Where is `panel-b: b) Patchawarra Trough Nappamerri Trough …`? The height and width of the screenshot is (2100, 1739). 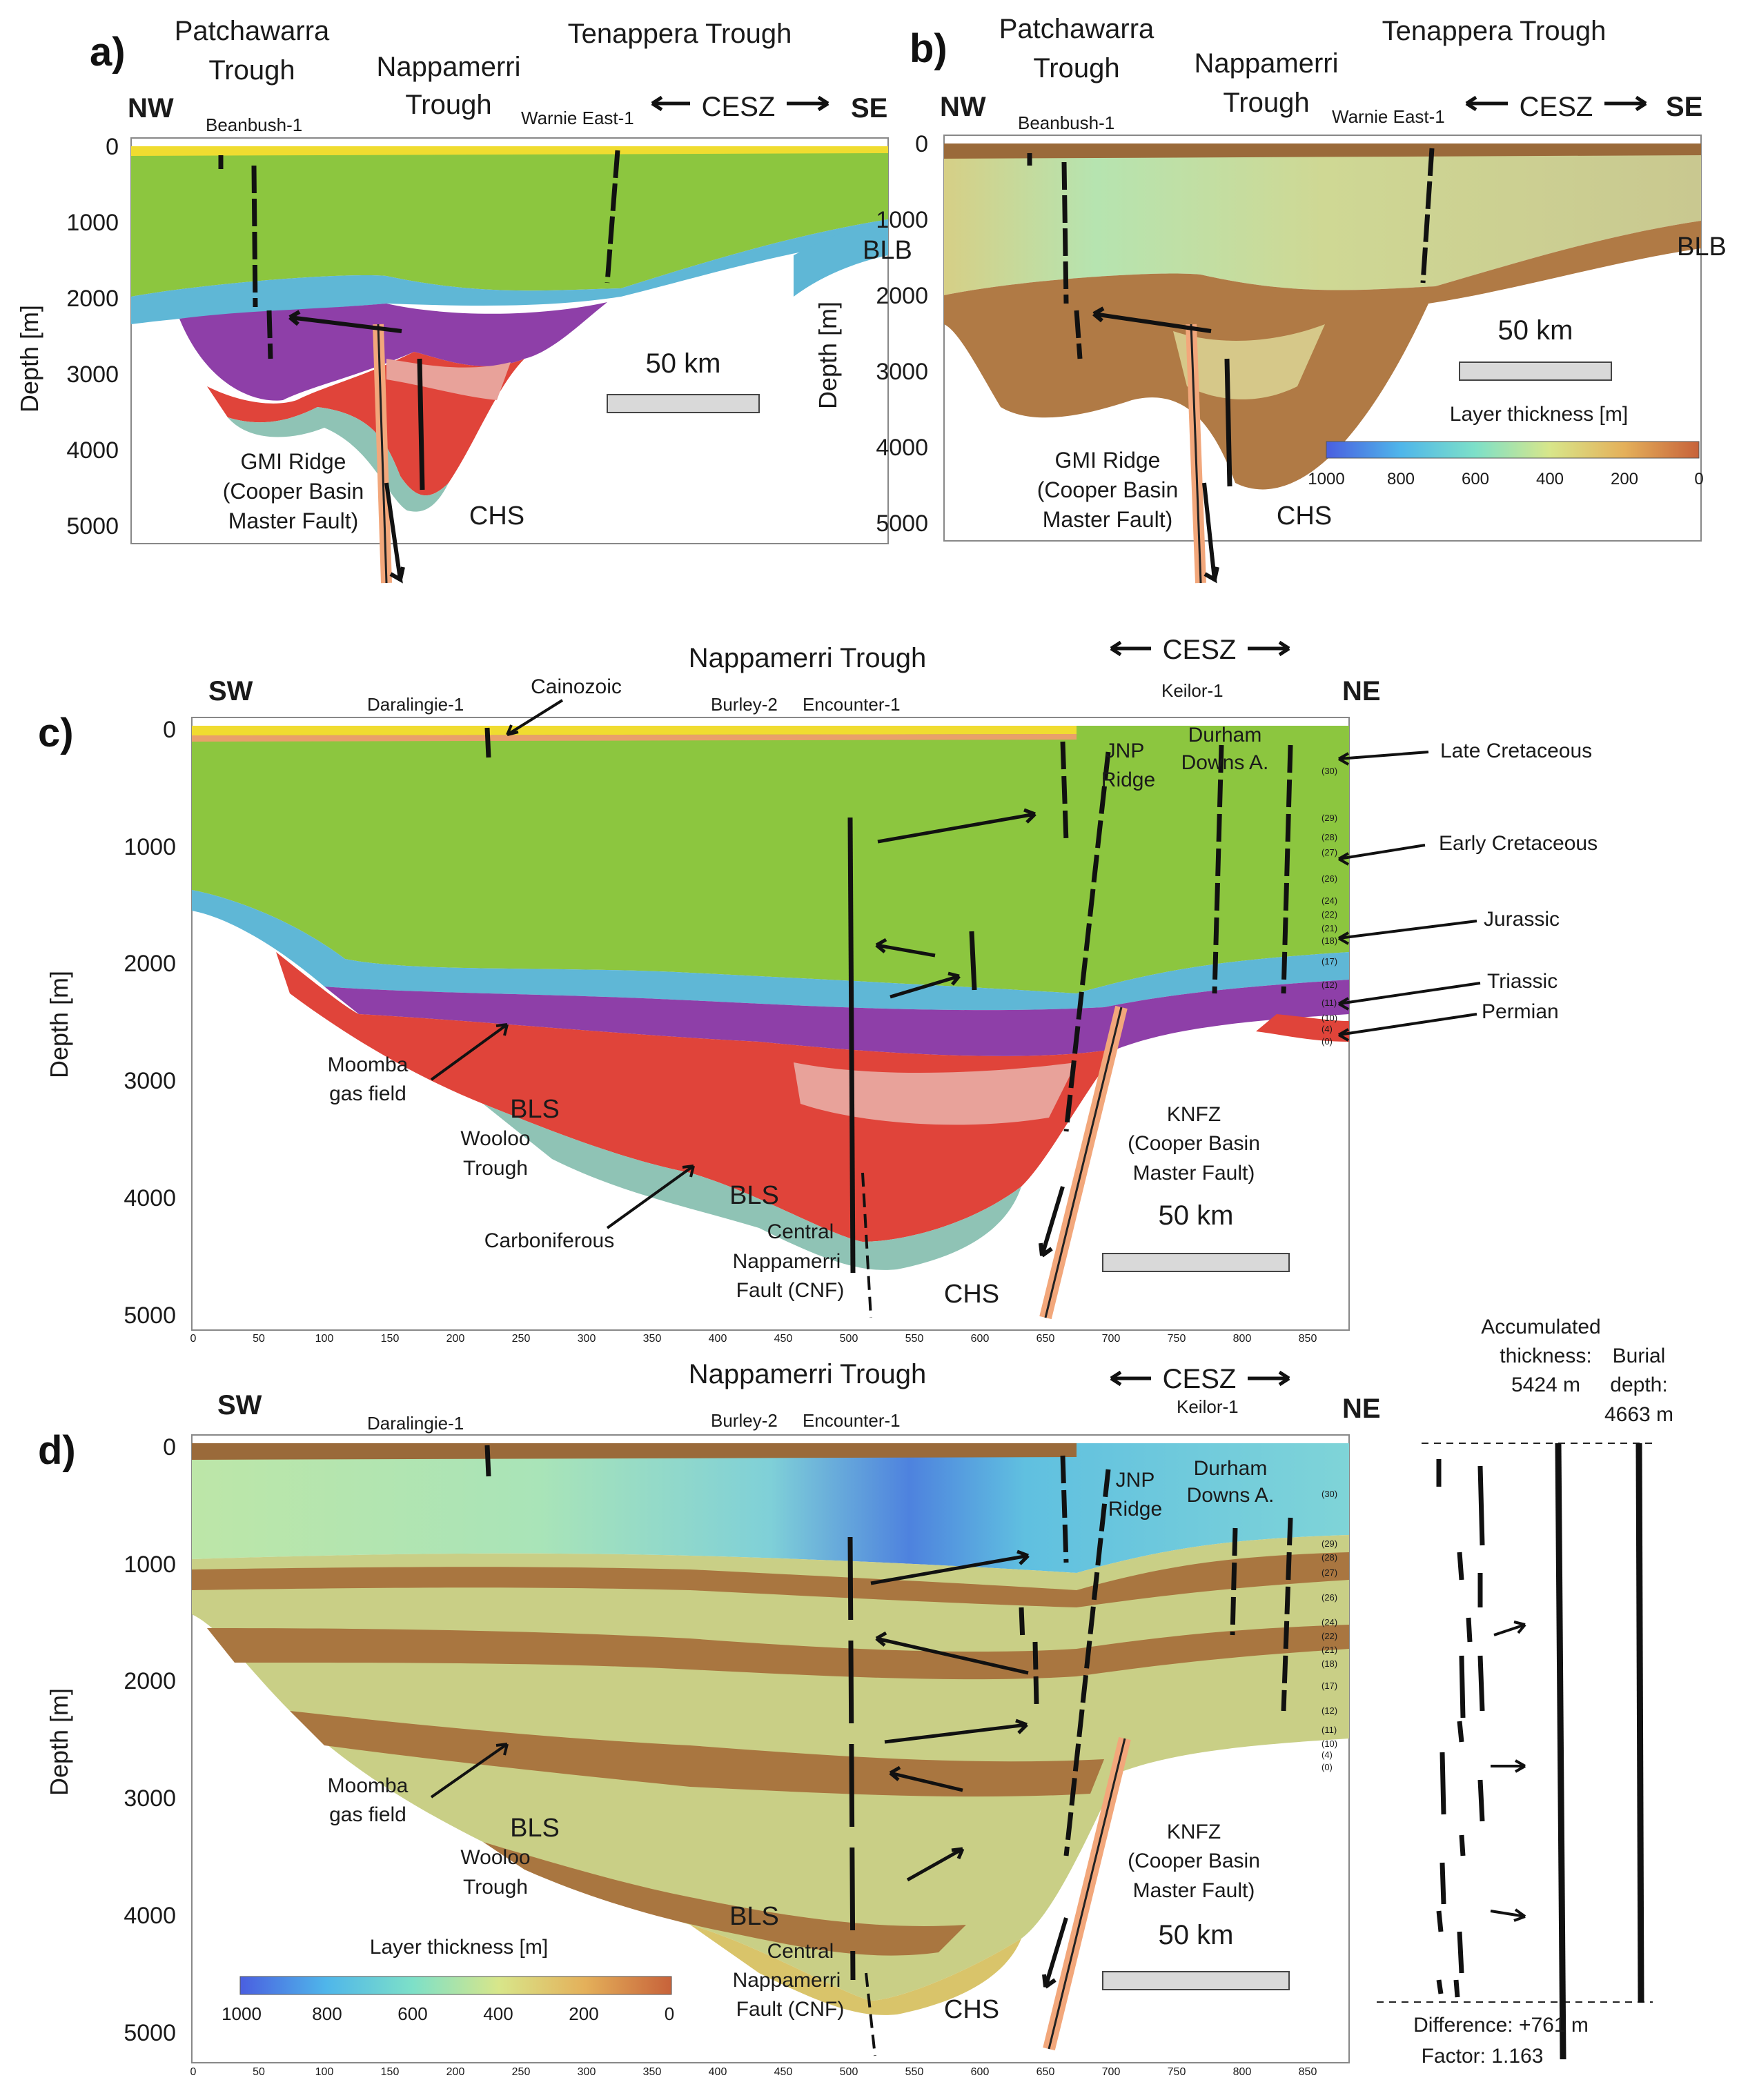 panel-b: b) Patchawarra Trough Nappamerri Trough … is located at coordinates (1270, 299).